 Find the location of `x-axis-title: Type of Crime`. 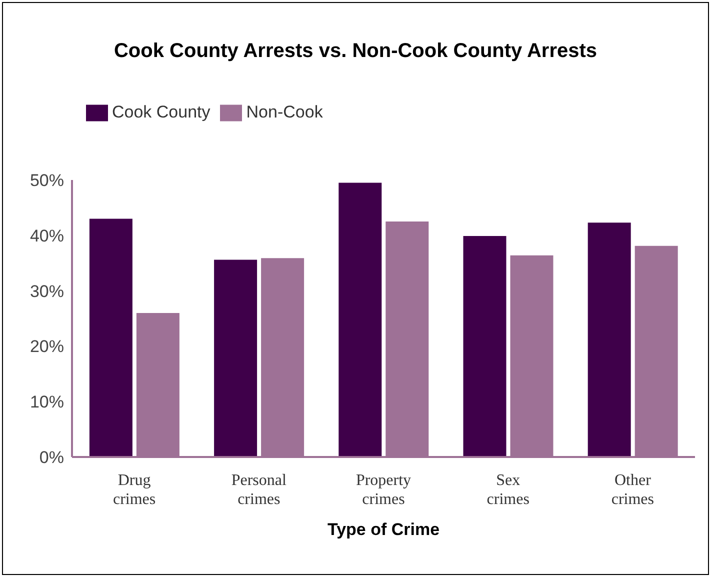

x-axis-title: Type of Crime is located at coordinates (383, 529).